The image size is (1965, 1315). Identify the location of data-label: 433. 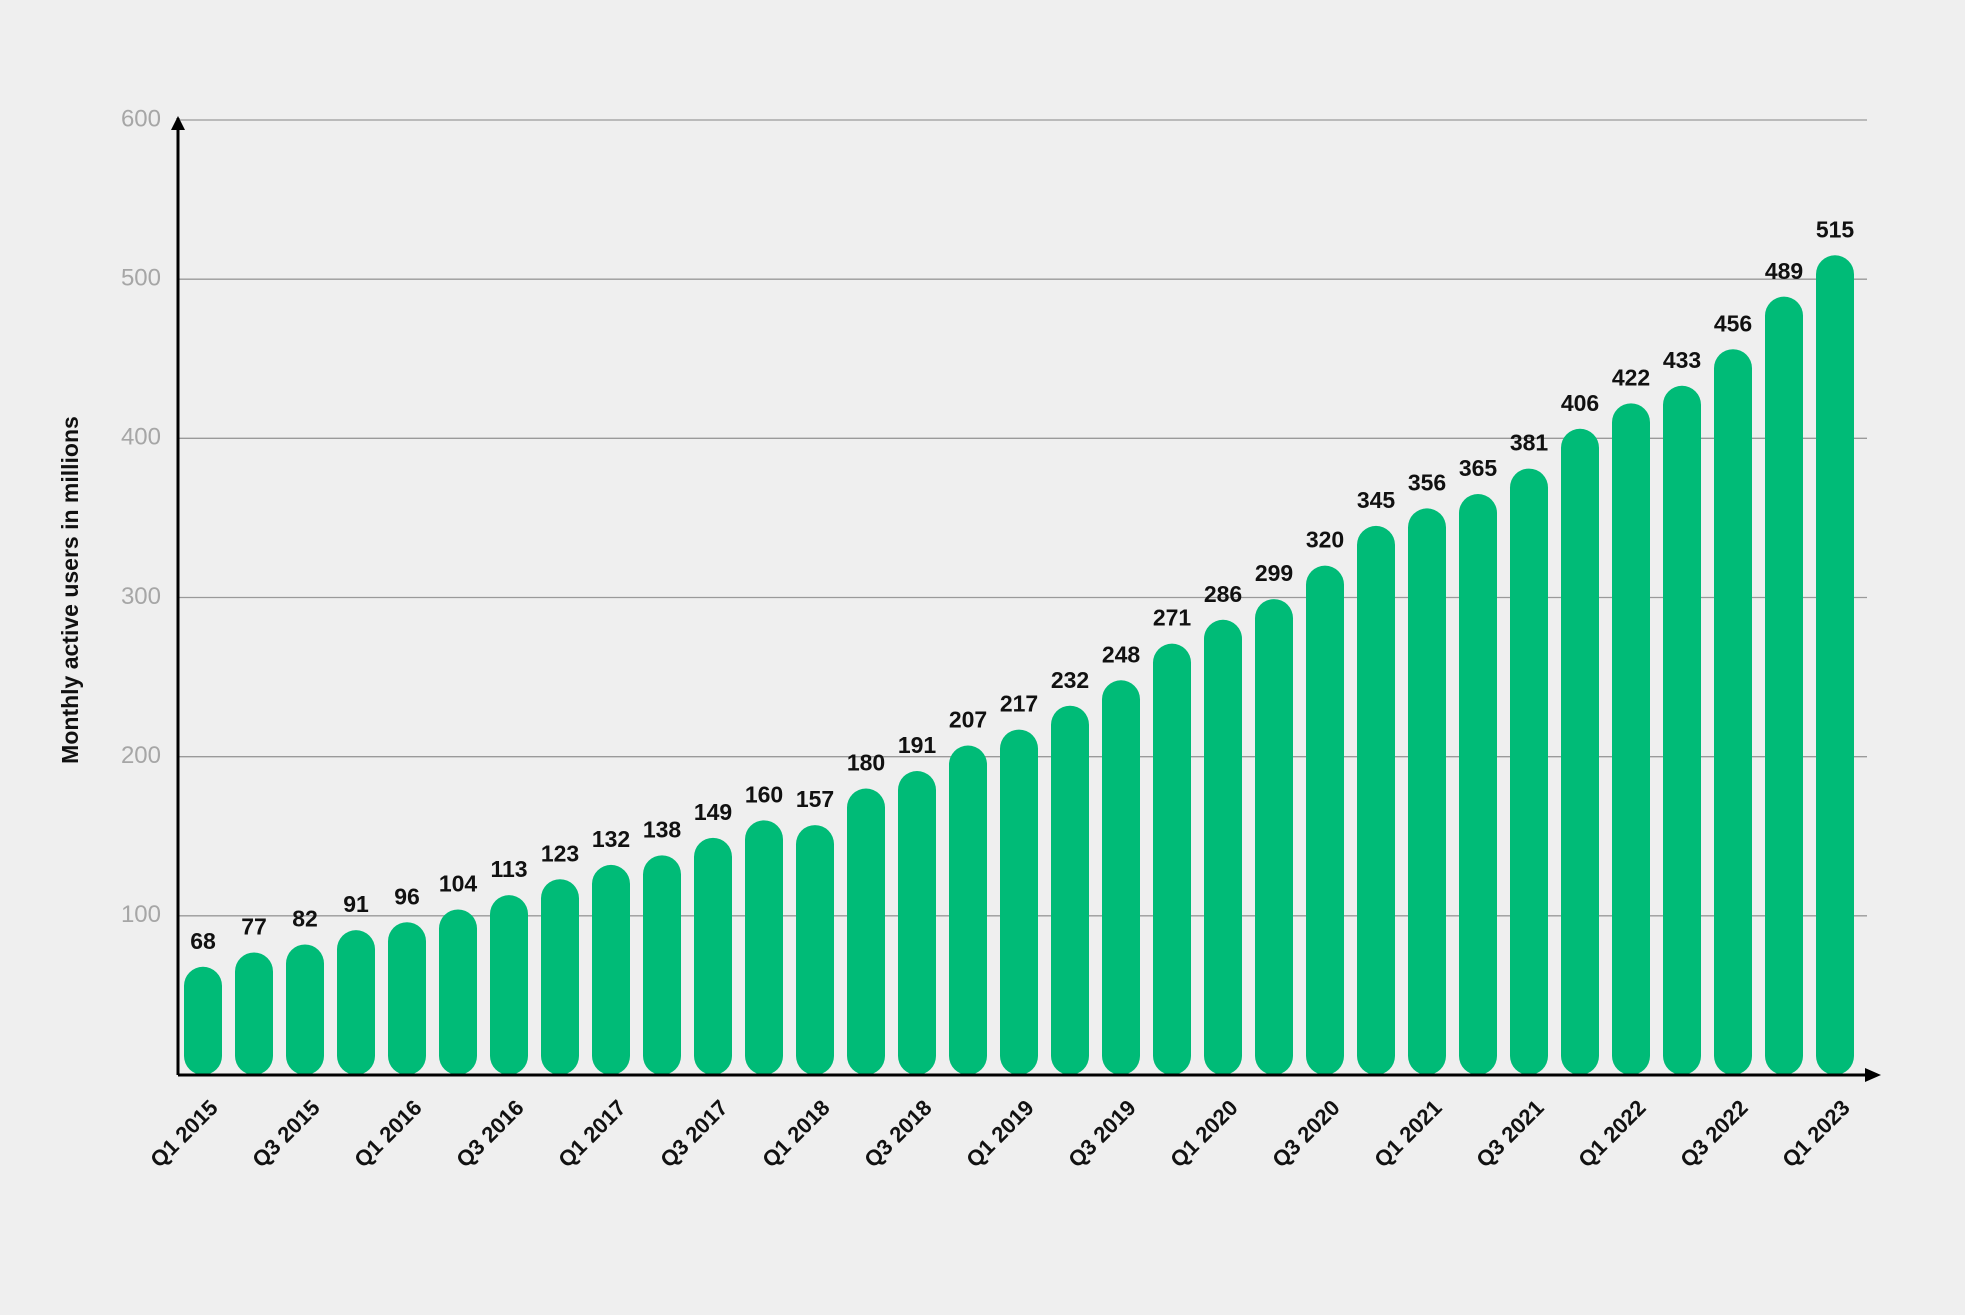
(1682, 360).